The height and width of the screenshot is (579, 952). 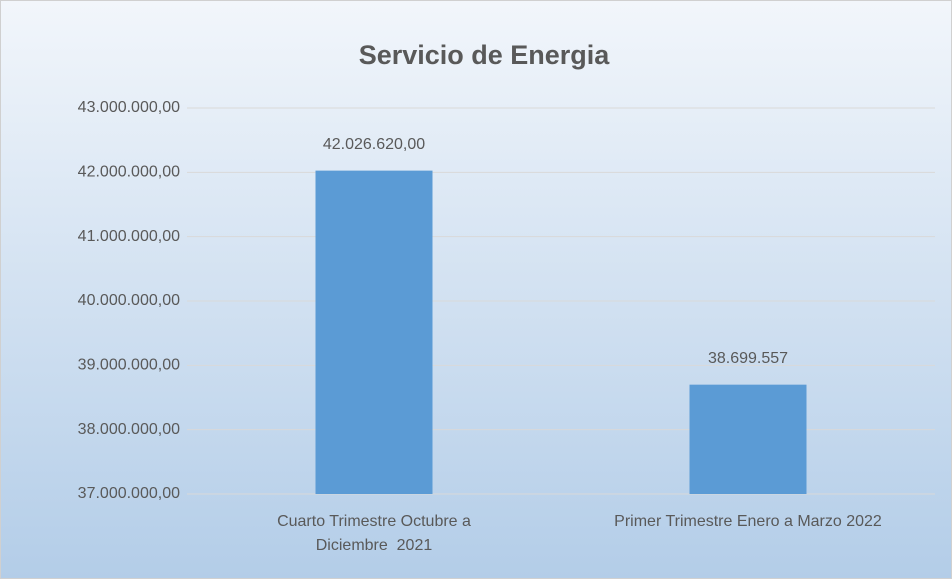 What do you see at coordinates (129, 107) in the screenshot?
I see `y-tick-label: 43.000.000,00` at bounding box center [129, 107].